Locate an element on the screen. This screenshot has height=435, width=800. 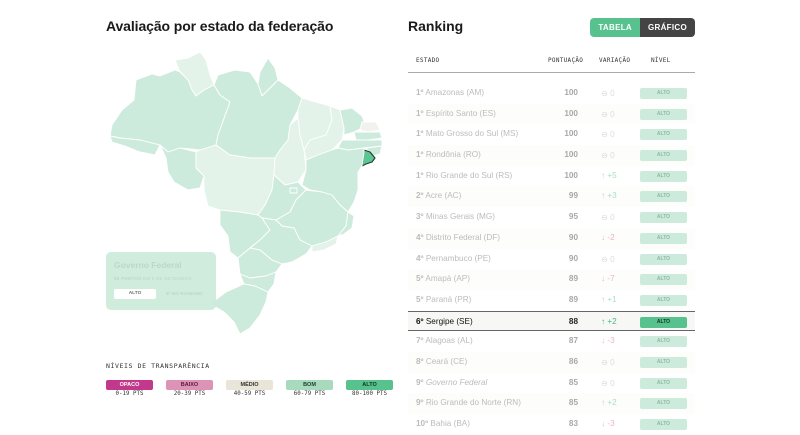
table-row: 4º Distrito Federal (DF) 90 ↓ -2 ALTO is located at coordinates (551, 238).